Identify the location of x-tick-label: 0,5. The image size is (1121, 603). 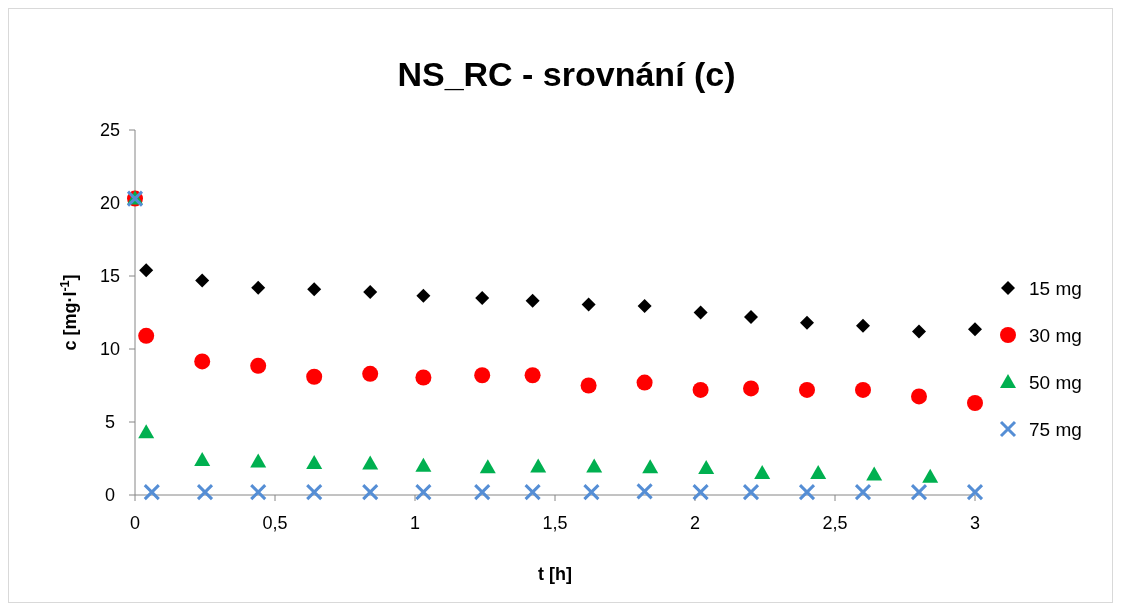
(275, 523).